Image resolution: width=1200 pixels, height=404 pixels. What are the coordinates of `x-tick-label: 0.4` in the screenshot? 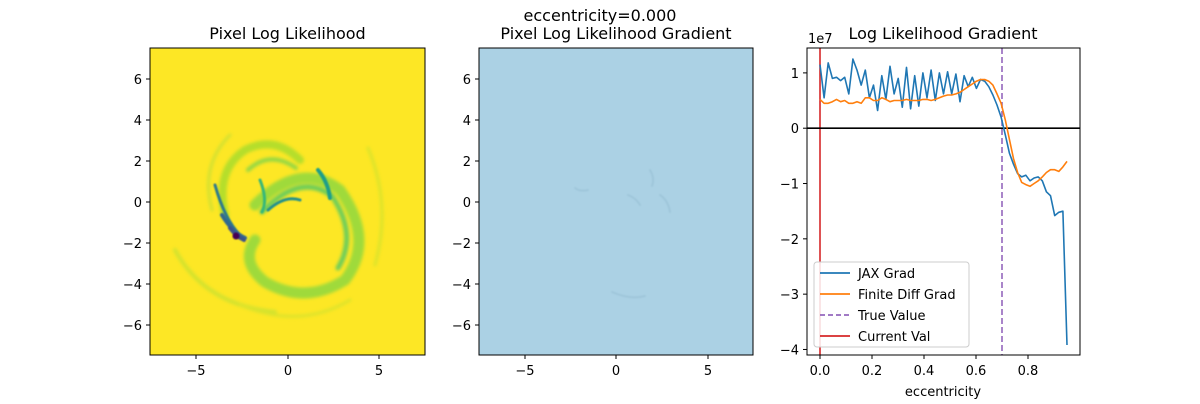 It's located at (924, 371).